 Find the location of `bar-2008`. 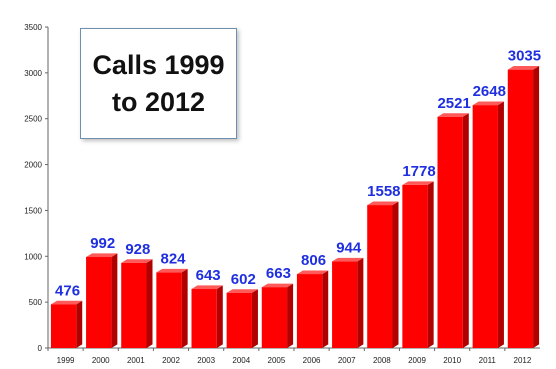

bar-2008 is located at coordinates (383, 274).